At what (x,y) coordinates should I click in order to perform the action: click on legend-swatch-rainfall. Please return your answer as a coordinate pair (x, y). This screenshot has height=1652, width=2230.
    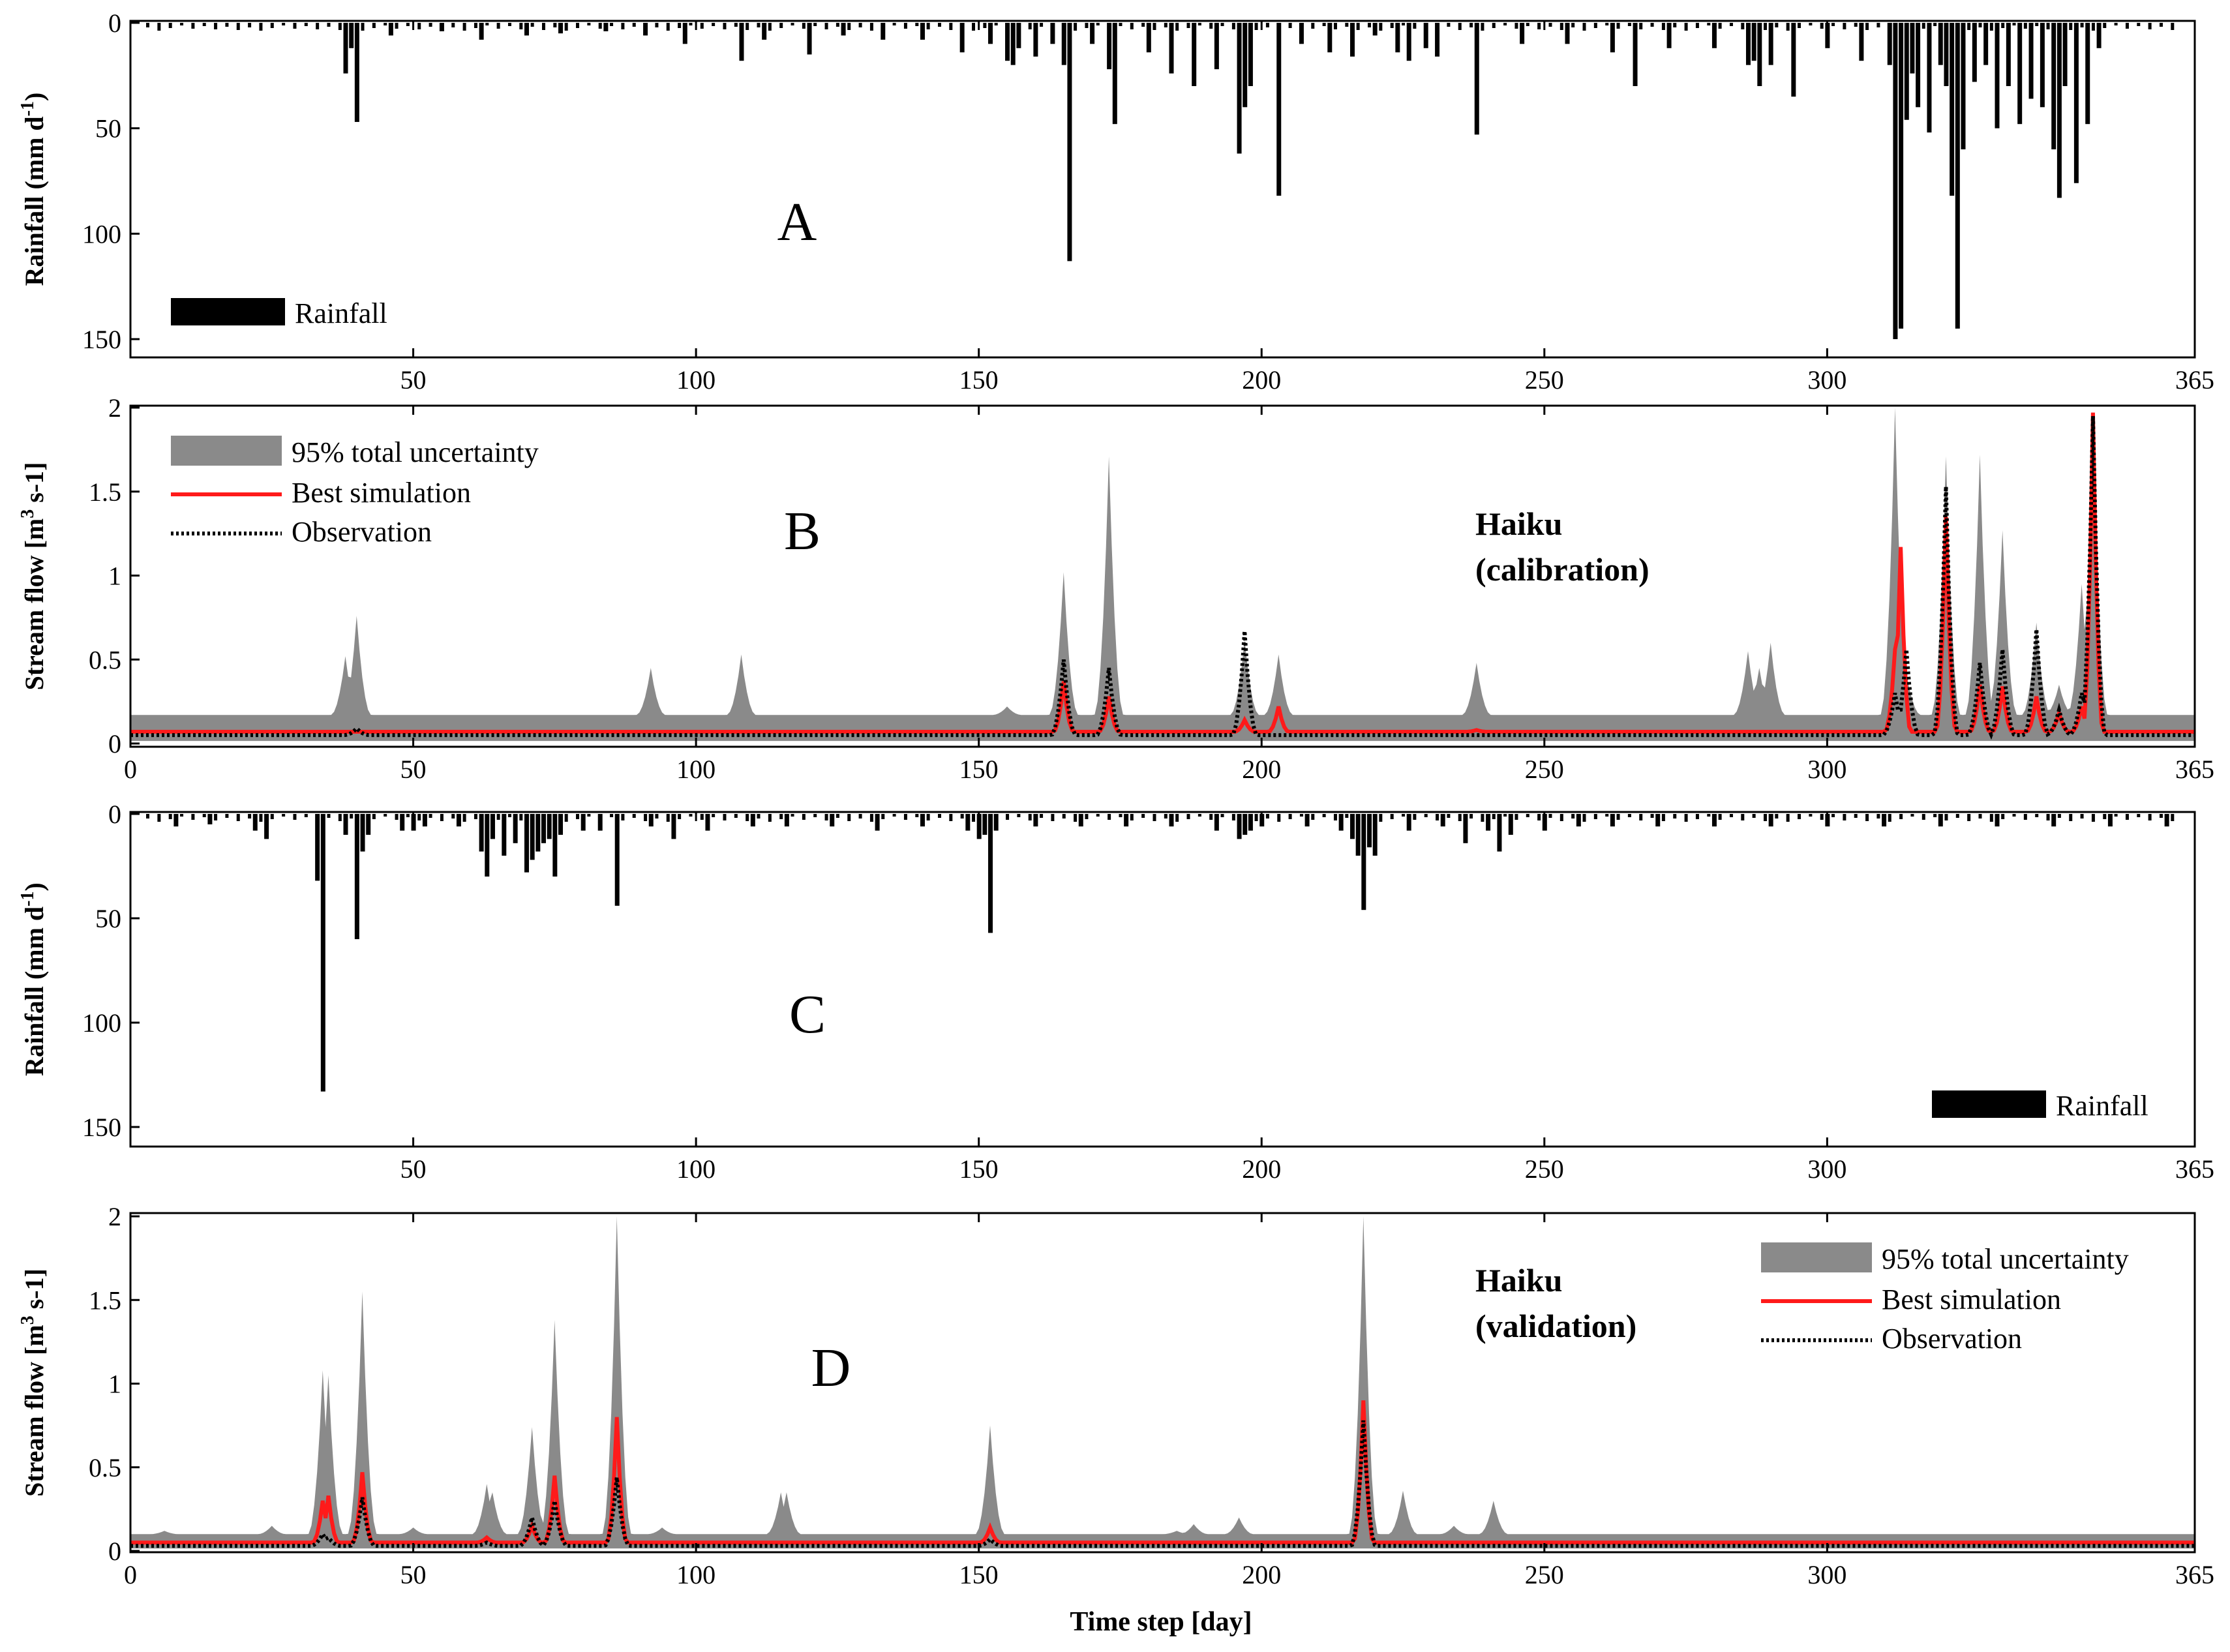
    Looking at the image, I should click on (228, 311).